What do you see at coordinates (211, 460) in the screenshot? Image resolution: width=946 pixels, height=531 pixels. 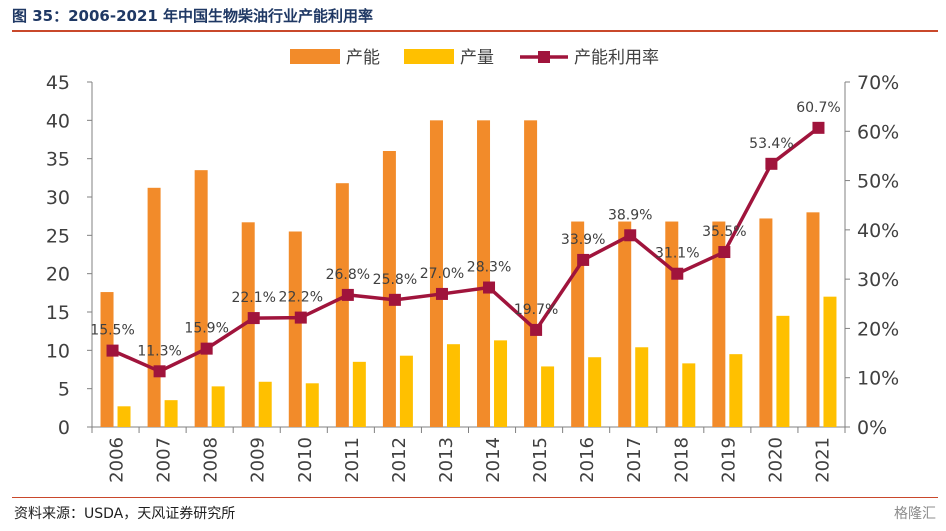 I see `x-tick-label: 2008` at bounding box center [211, 460].